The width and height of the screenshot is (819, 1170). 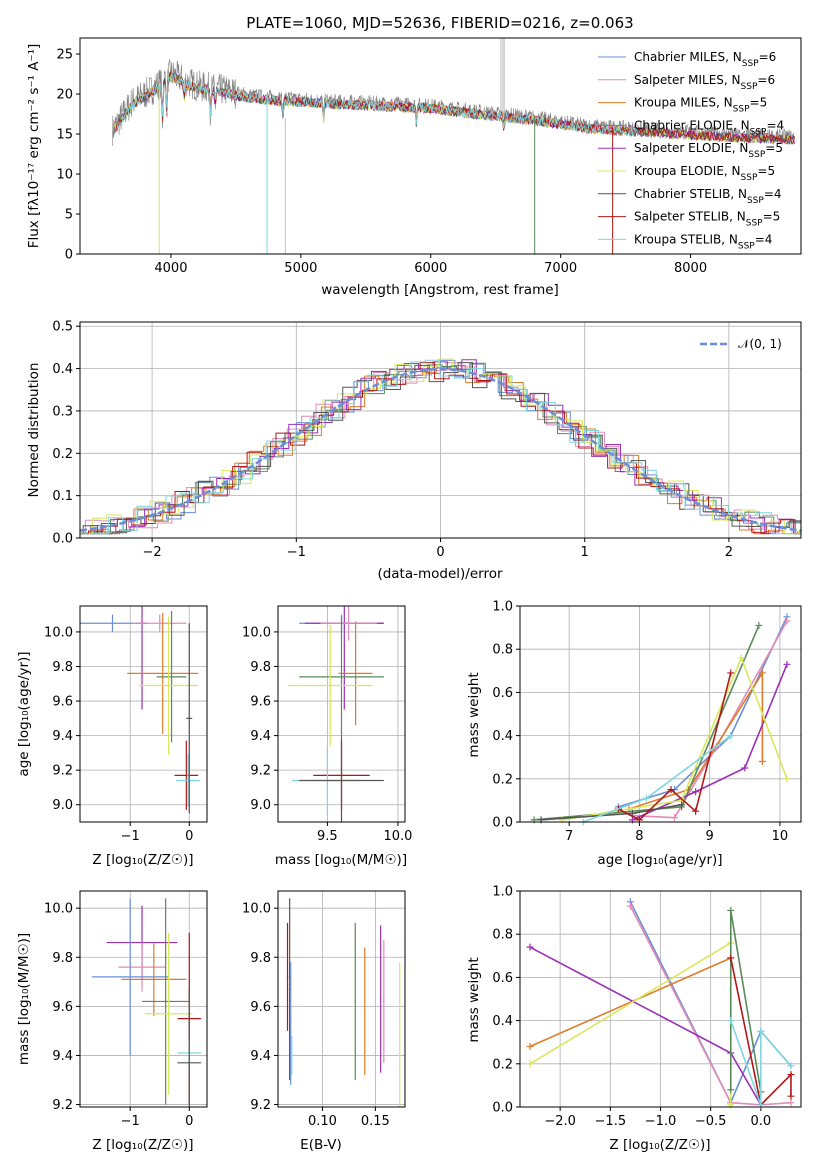 What do you see at coordinates (62, 736) in the screenshot?
I see `age-vs-z-ytick-label: 9.4` at bounding box center [62, 736].